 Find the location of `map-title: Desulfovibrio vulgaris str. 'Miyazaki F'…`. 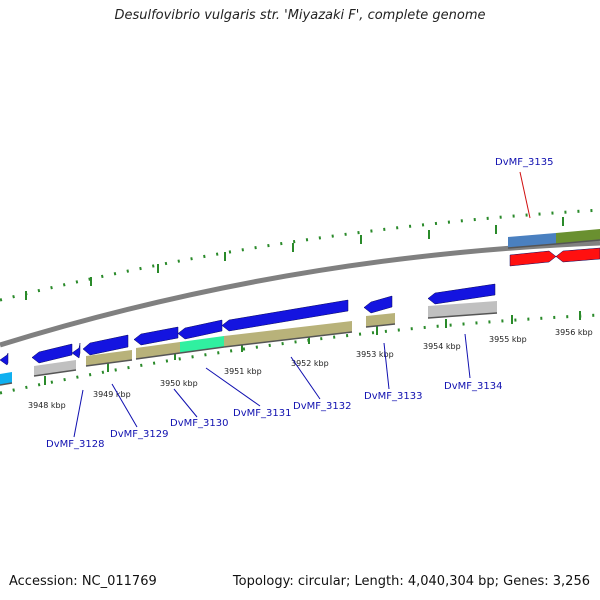

map-title: Desulfovibrio vulgaris str. 'Miyazaki F'… is located at coordinates (300, 15).